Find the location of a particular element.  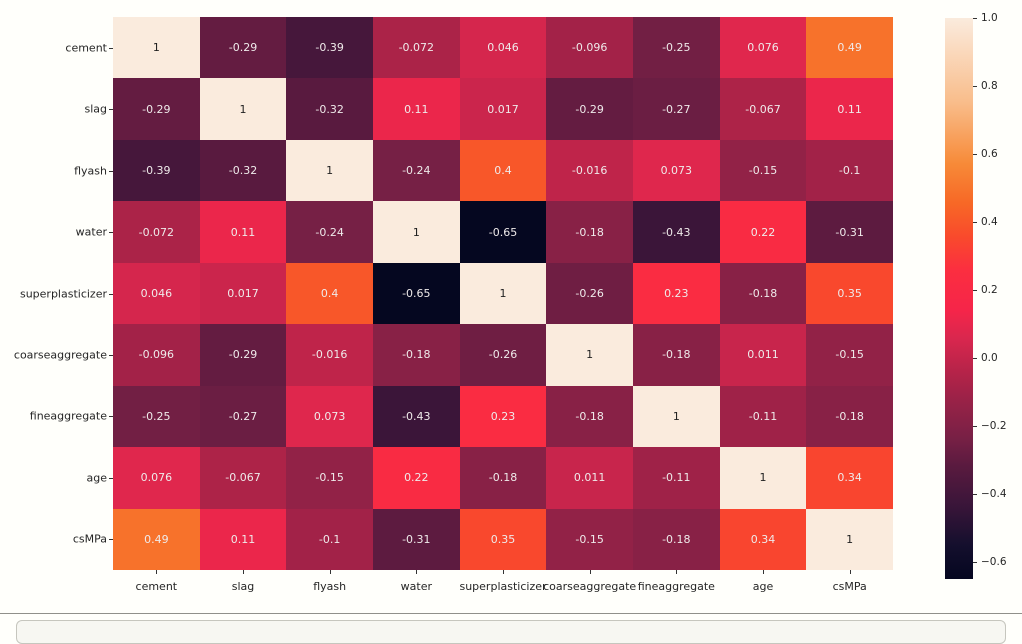

row-label-superplasticizer: superplasticizer is located at coordinates (63, 293).